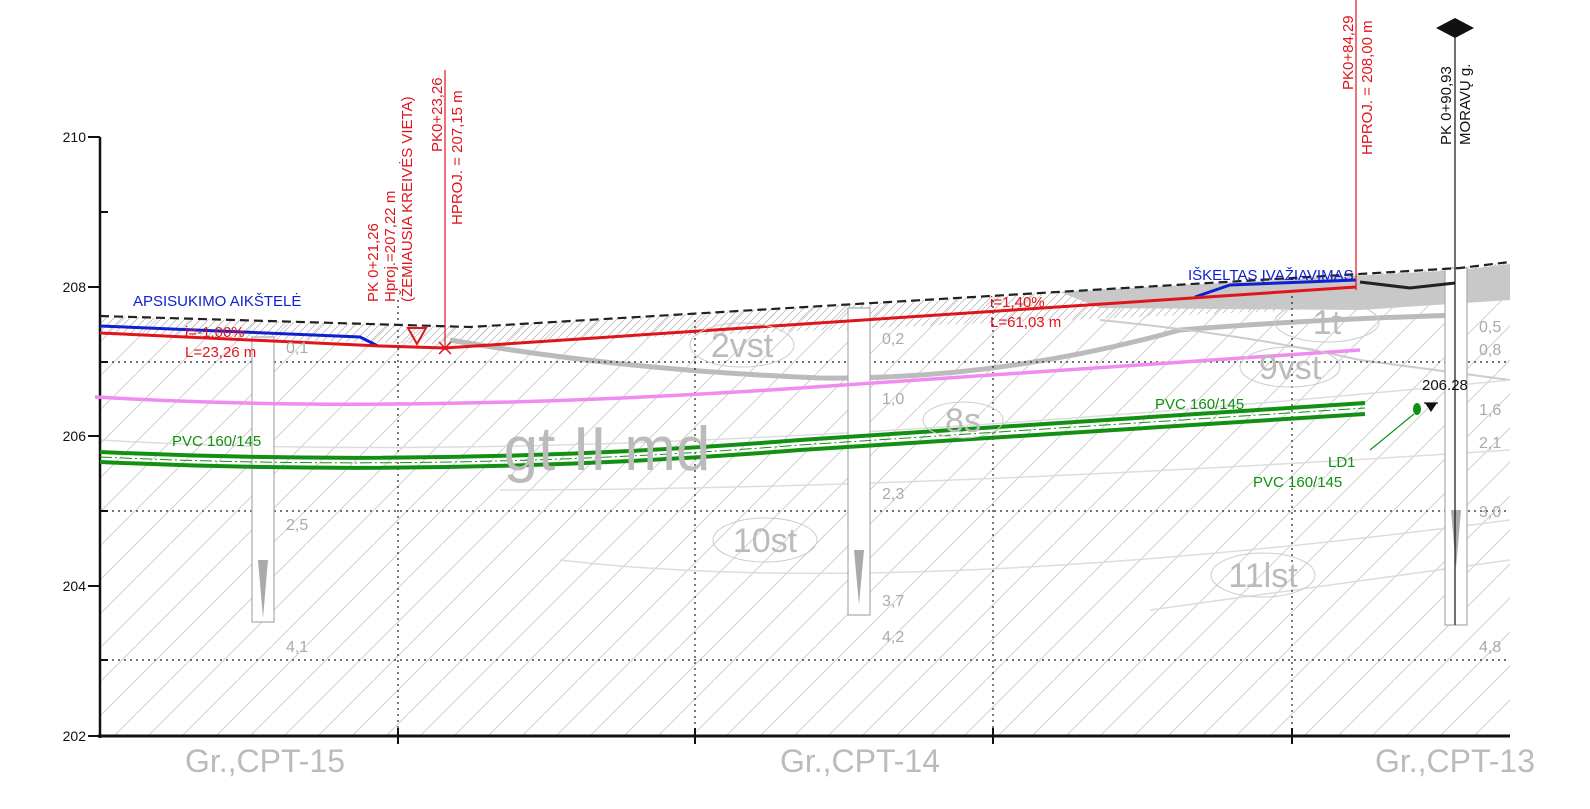  I want to click on station-label: PK 0+21,26, so click(373, 262).